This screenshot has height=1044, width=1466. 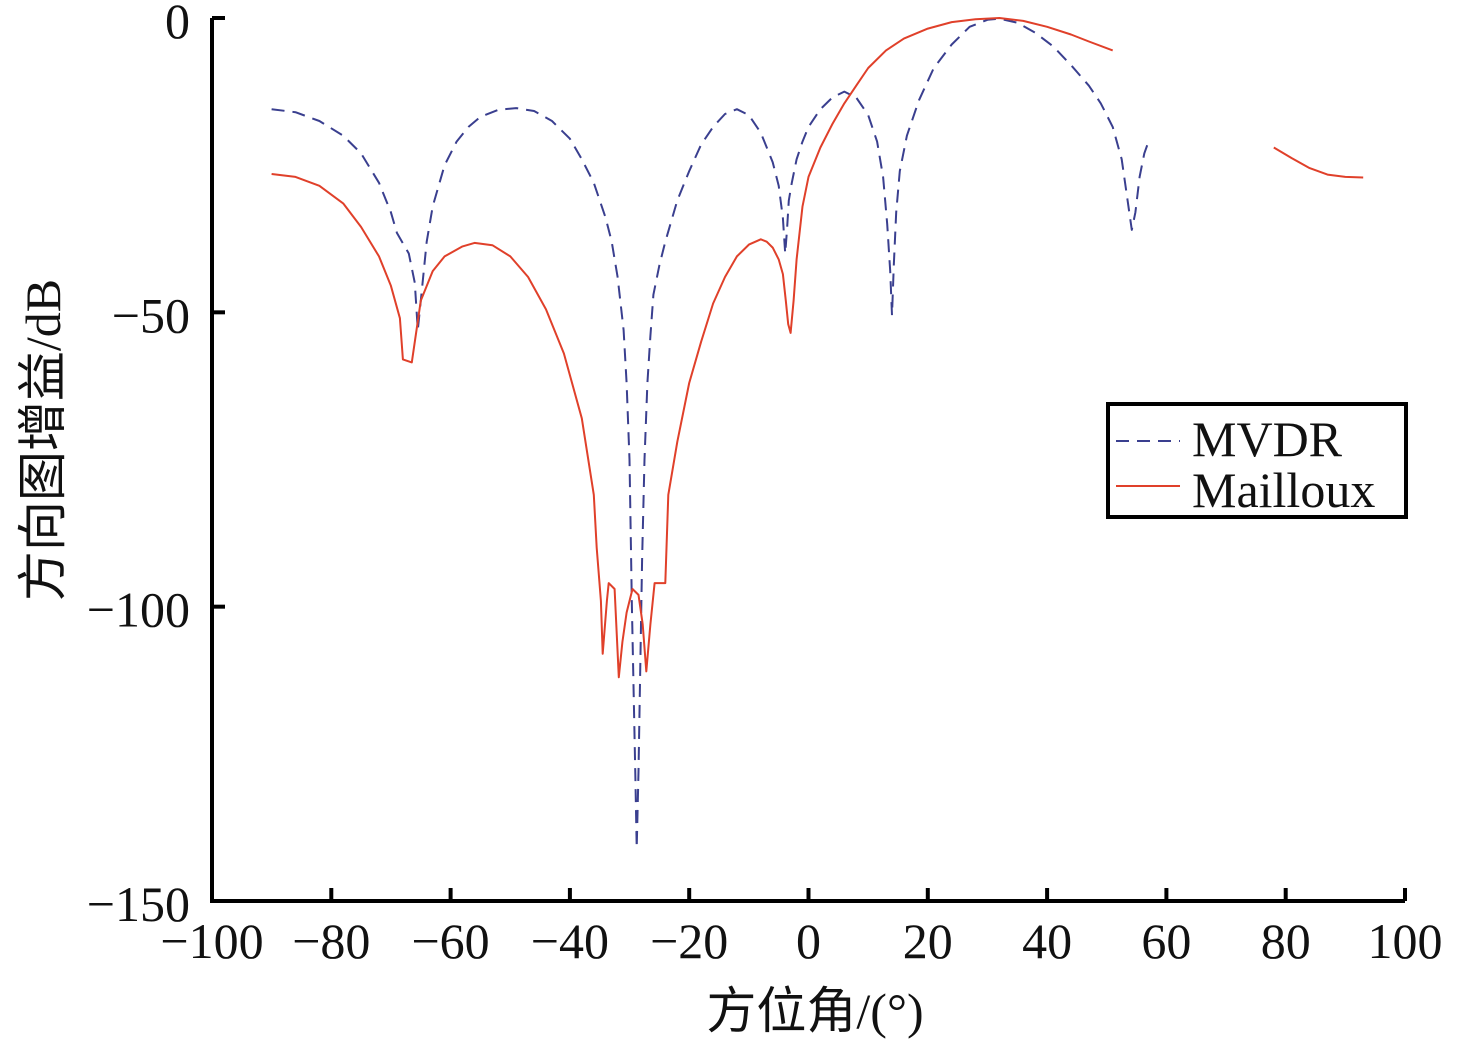 What do you see at coordinates (570, 941) in the screenshot?
I see `x-tick-label: −40` at bounding box center [570, 941].